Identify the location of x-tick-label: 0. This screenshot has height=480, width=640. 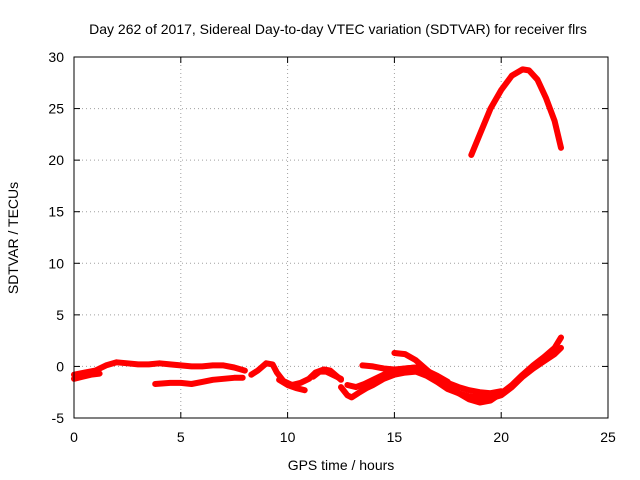
(74, 437).